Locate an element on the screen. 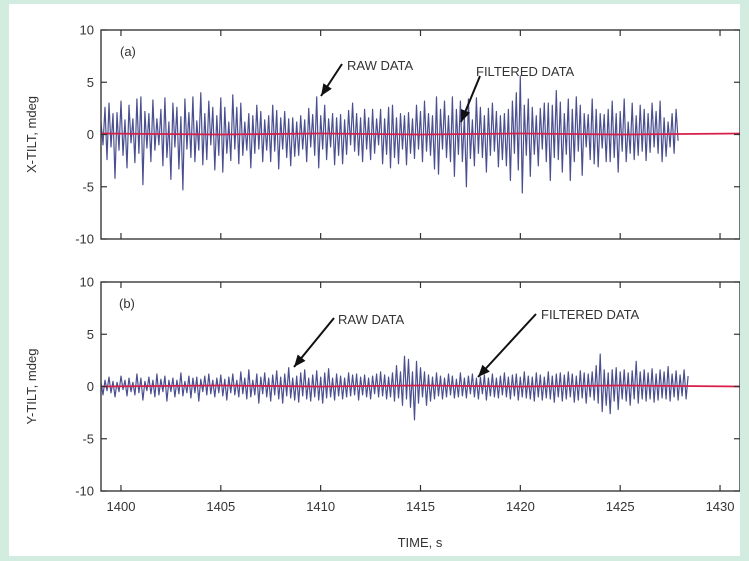 The image size is (749, 561). y-tick-label-b: 0 is located at coordinates (90, 386).